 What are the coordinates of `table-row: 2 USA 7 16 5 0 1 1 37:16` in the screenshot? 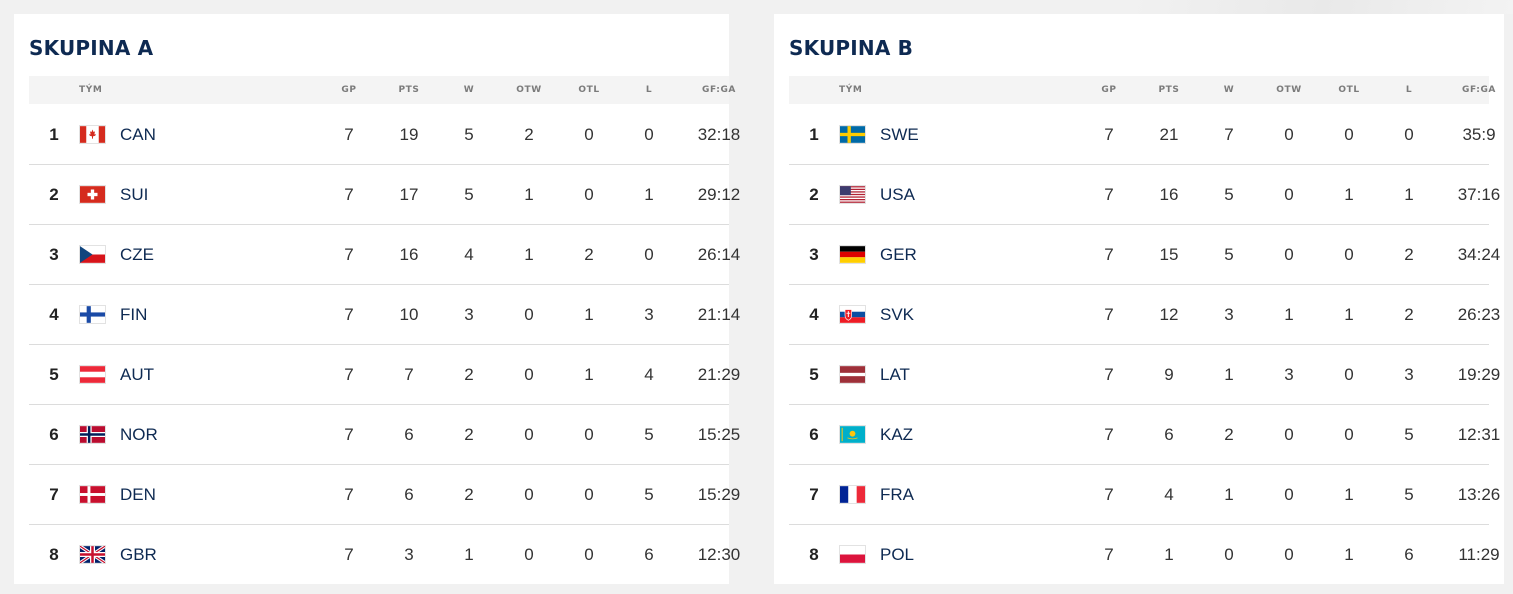 It's located at (1144, 195).